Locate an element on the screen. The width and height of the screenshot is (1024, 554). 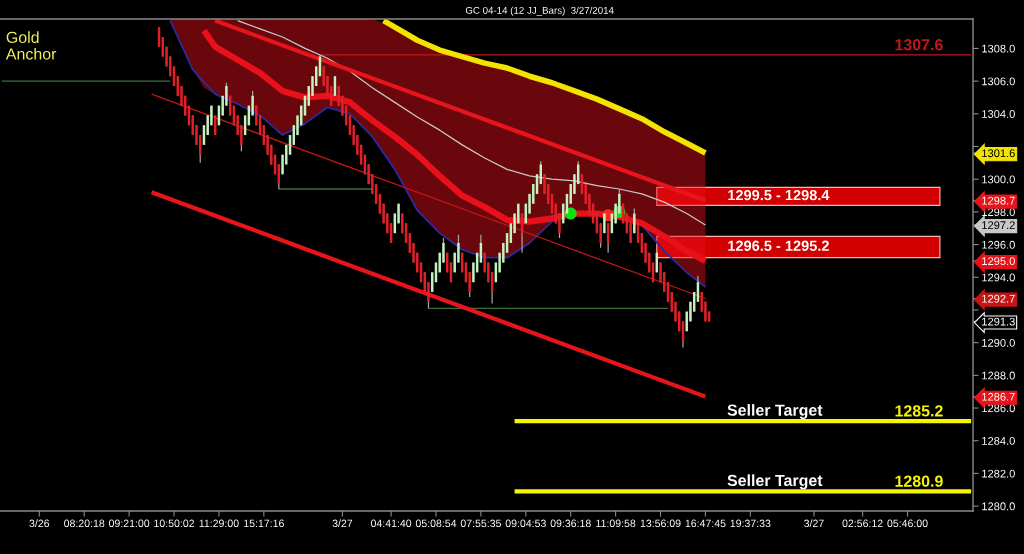
y-tick-label: 1288.0 is located at coordinates (998, 375).